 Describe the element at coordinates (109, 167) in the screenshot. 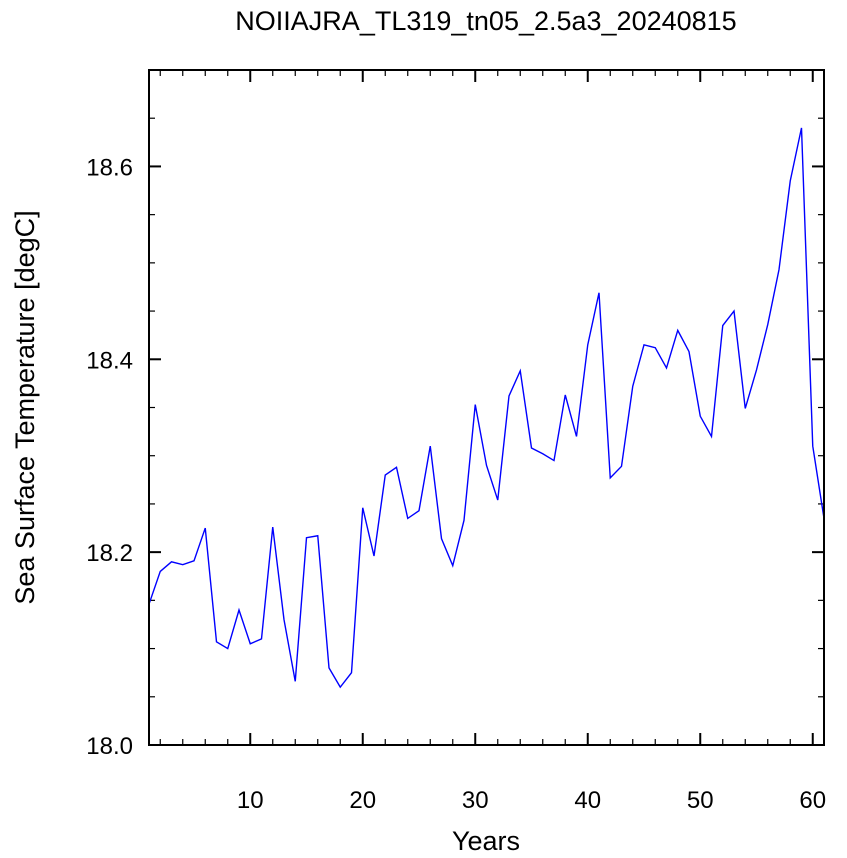

I see `y-tick-label: 18.6` at that location.